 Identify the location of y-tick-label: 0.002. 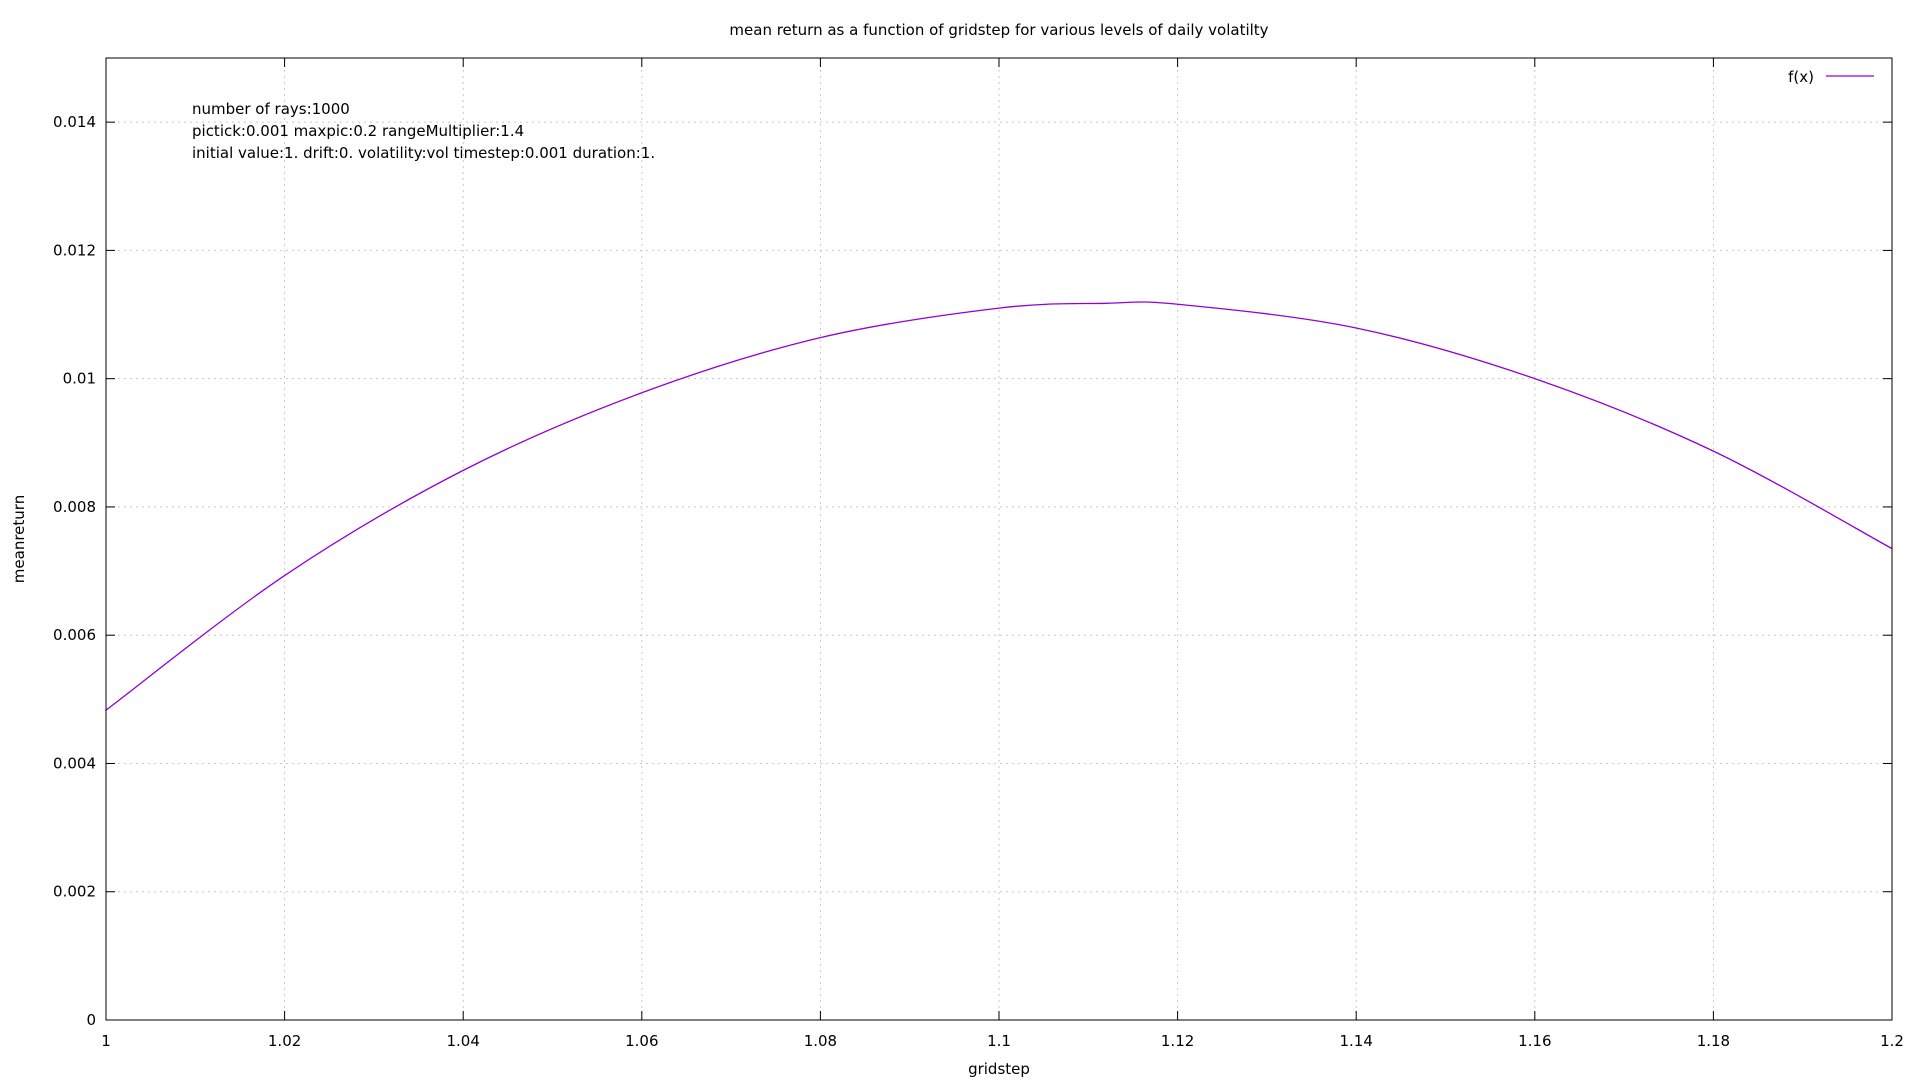
(74, 892).